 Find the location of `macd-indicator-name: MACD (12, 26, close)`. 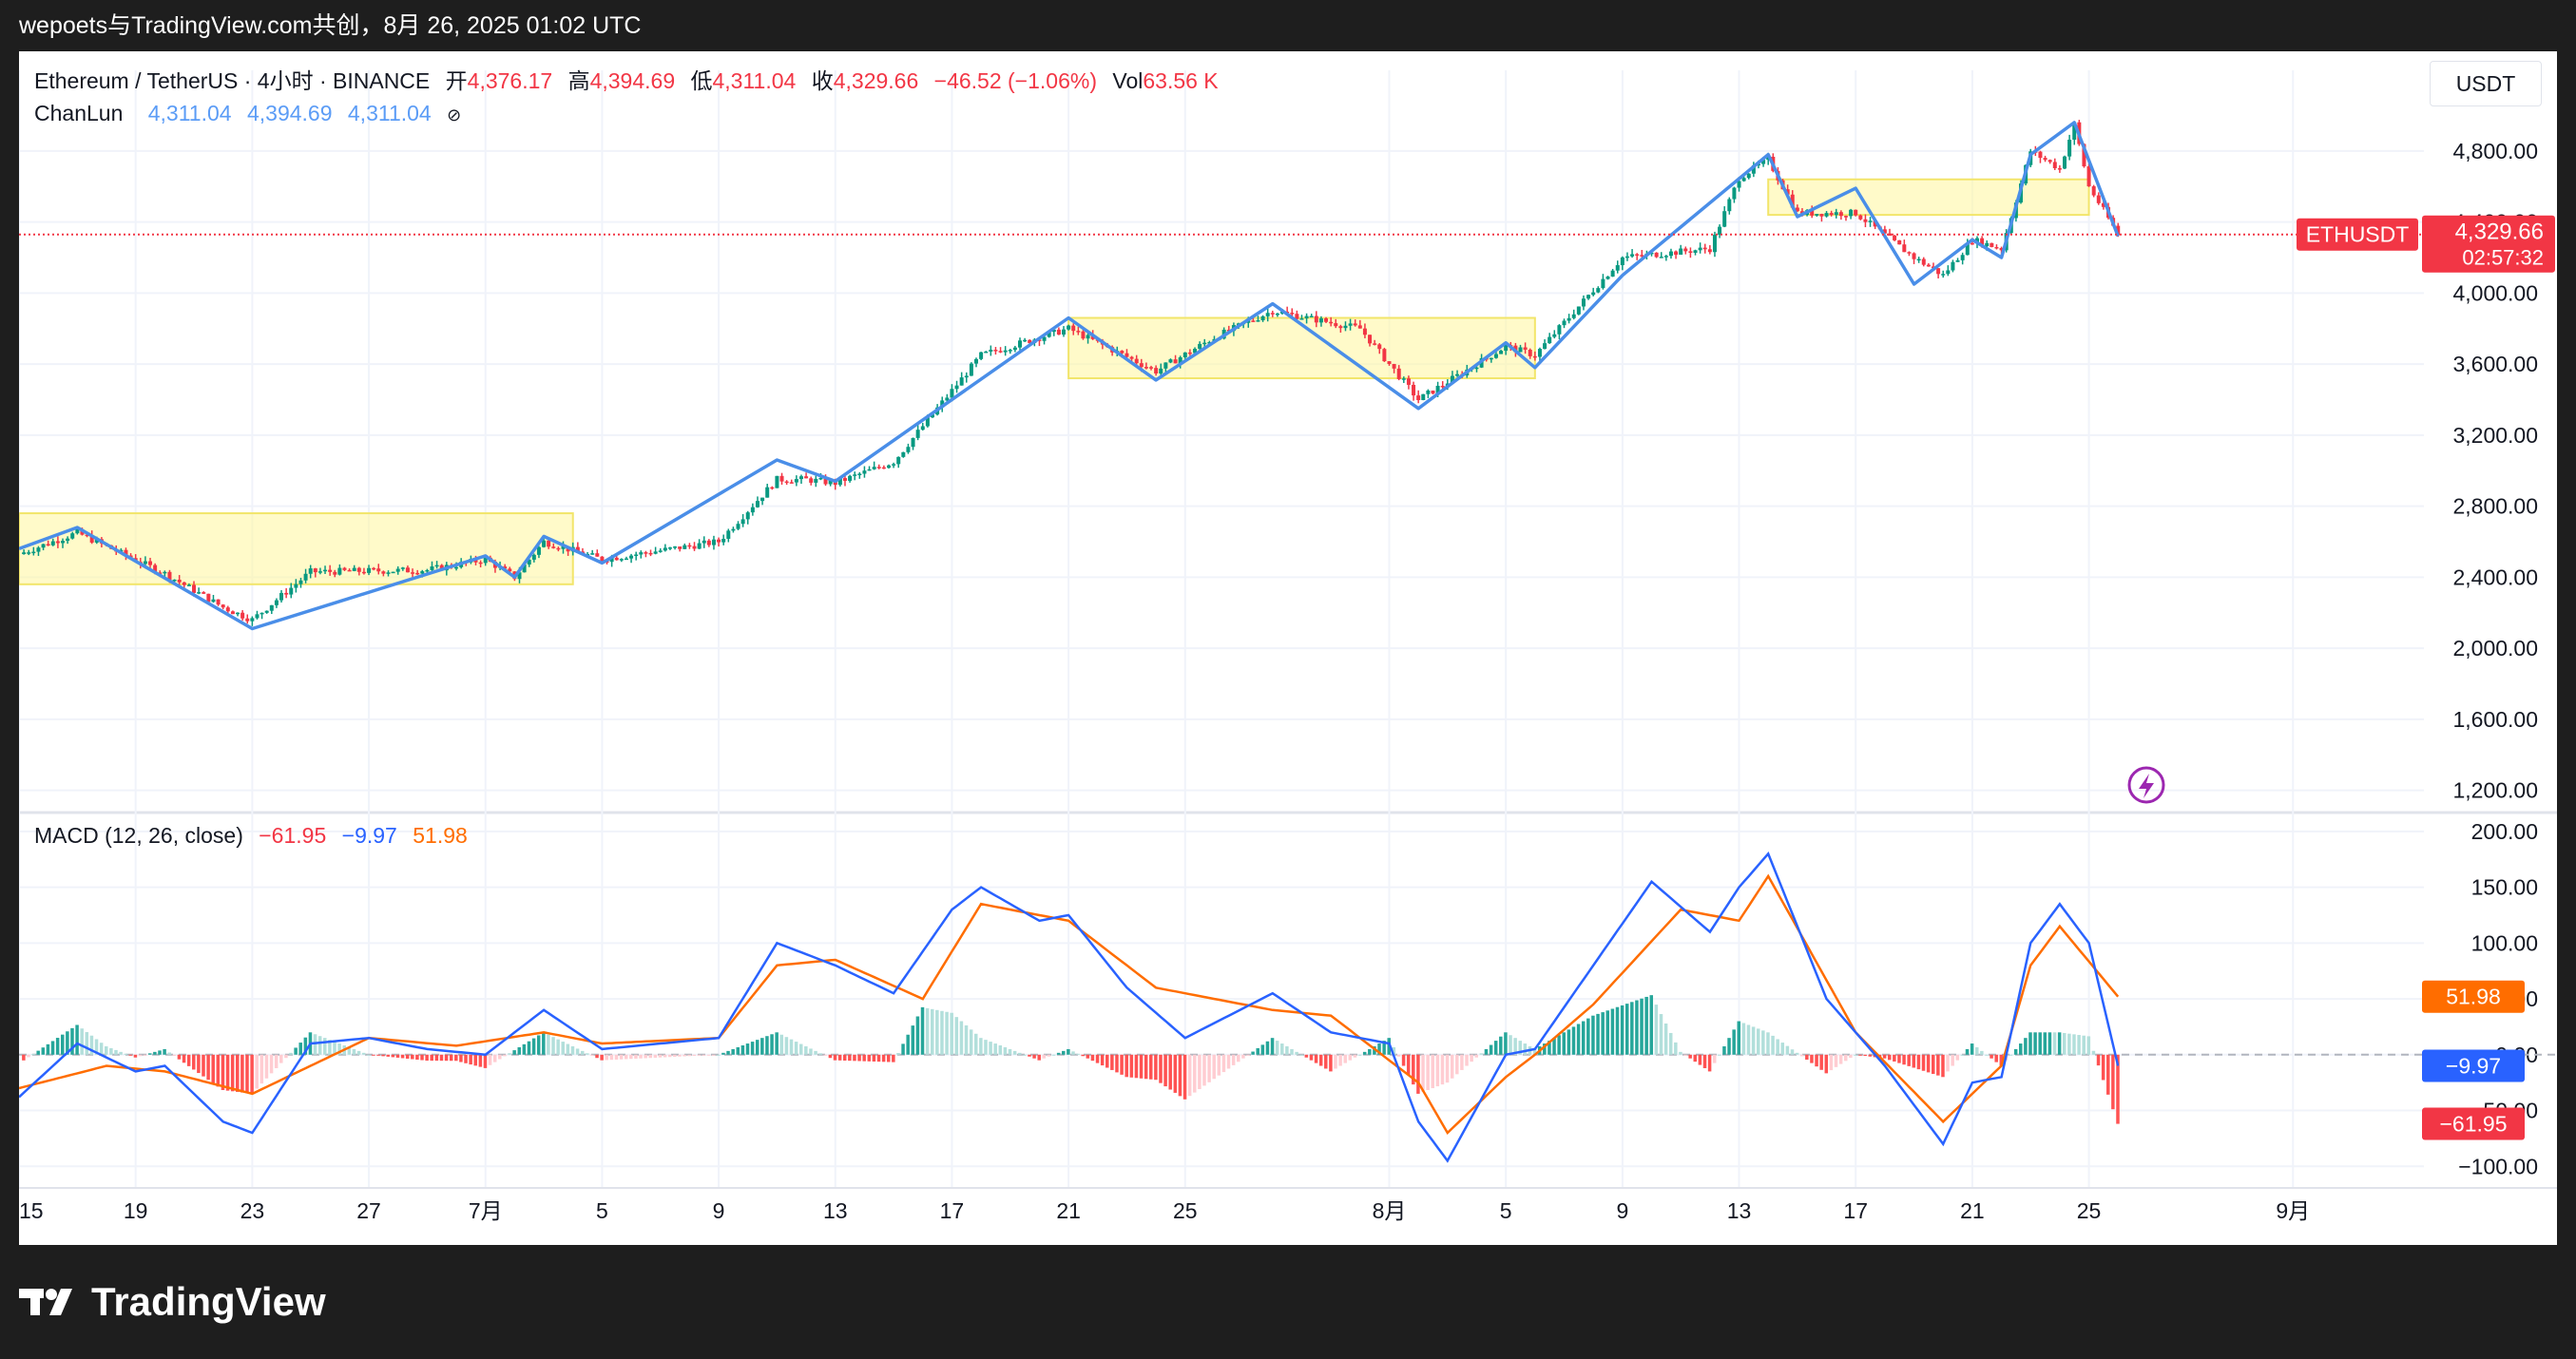

macd-indicator-name: MACD (12, 26, close) is located at coordinates (138, 835).